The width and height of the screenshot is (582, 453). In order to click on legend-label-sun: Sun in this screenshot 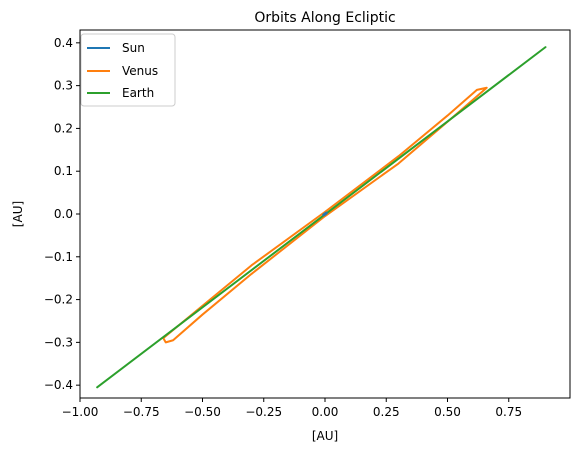, I will do `click(133, 48)`.